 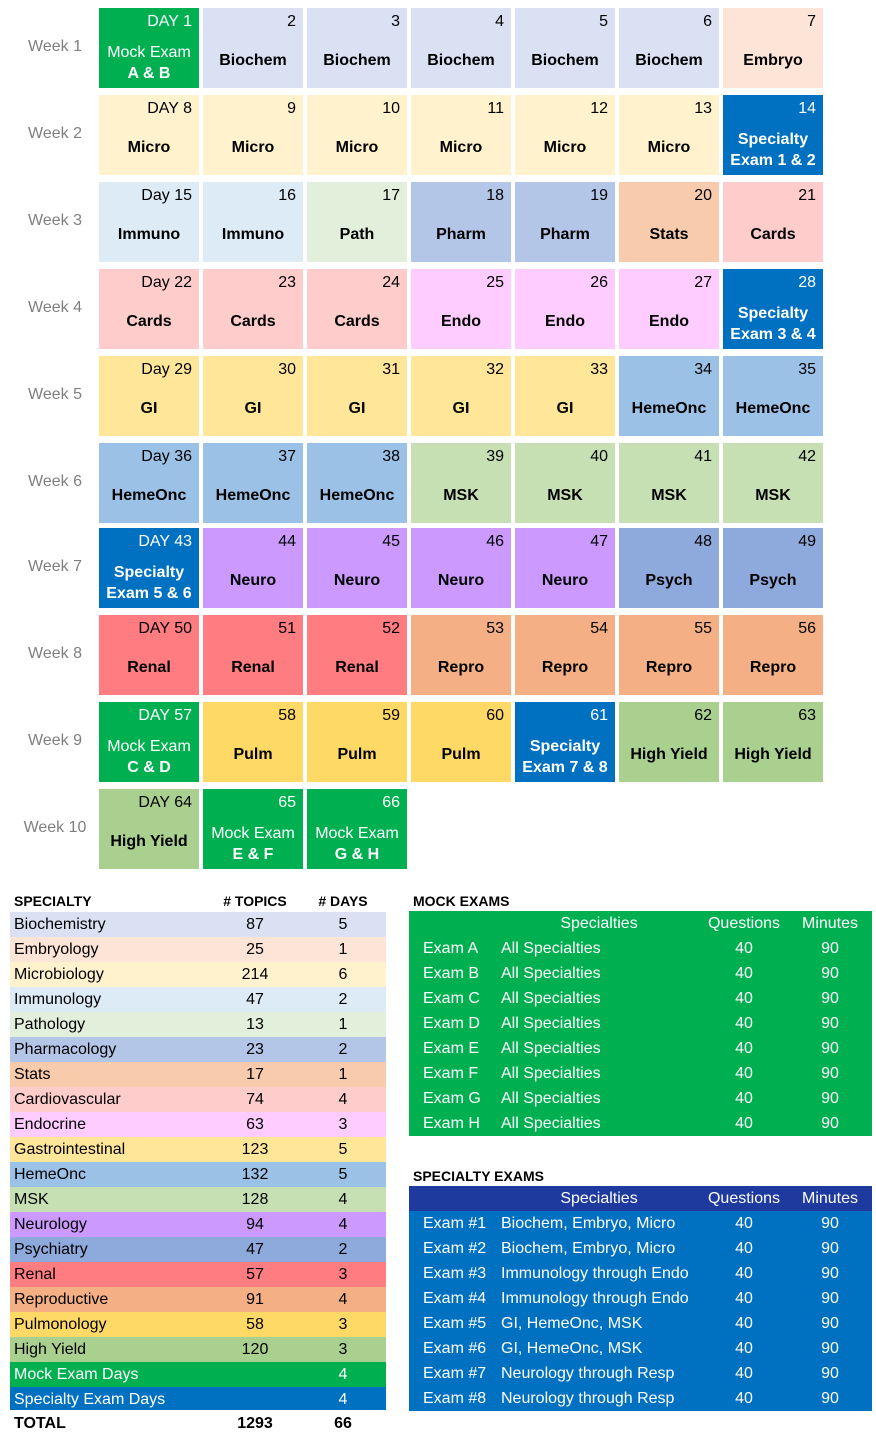 What do you see at coordinates (830, 923) in the screenshot?
I see `minutes-header: Minutes` at bounding box center [830, 923].